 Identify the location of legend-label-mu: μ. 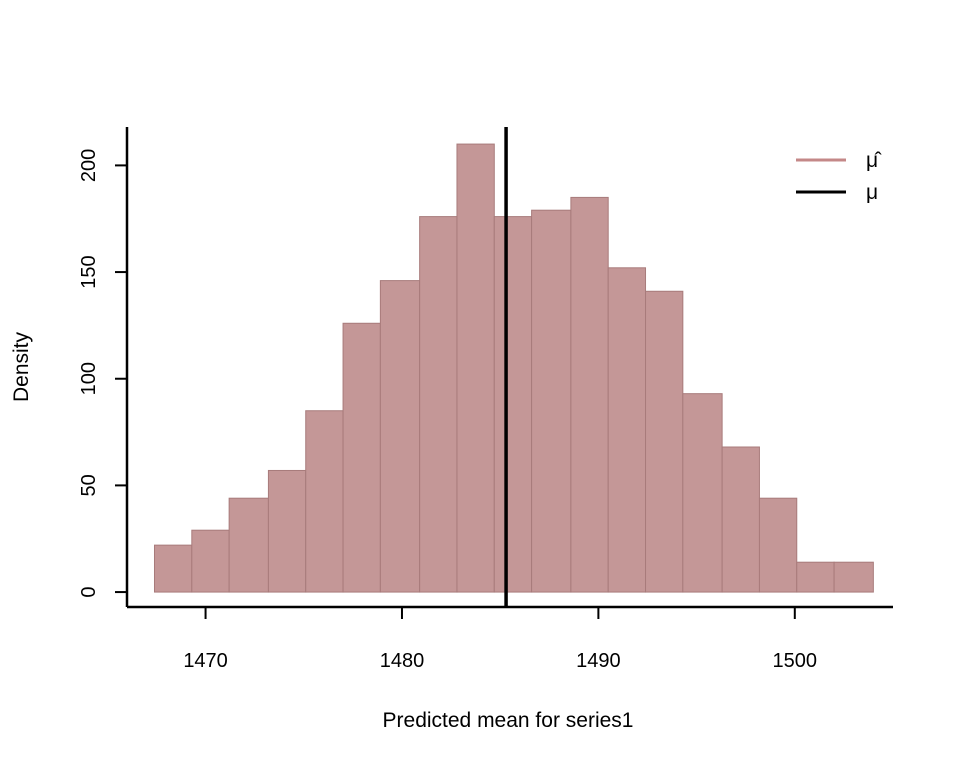
(872, 192).